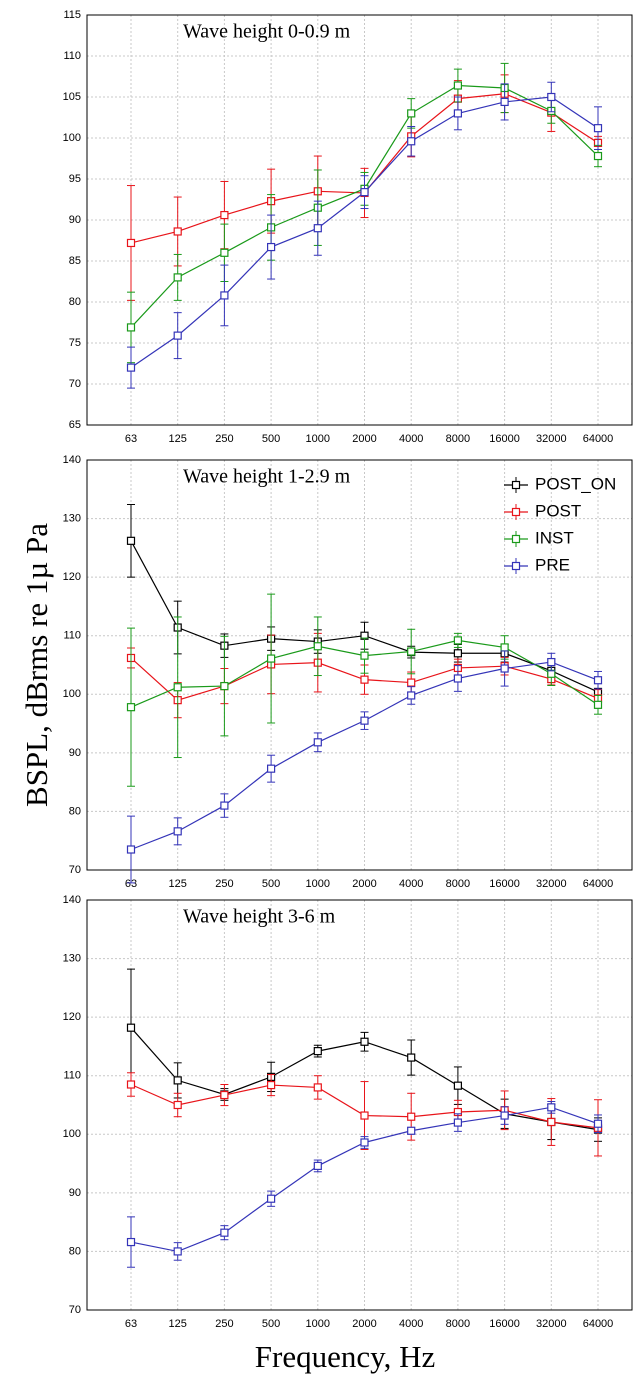 The width and height of the screenshot is (640, 1384). Describe the element at coordinates (267, 477) in the screenshot. I see `panel-title: Wave height 1-2.9 m` at that location.